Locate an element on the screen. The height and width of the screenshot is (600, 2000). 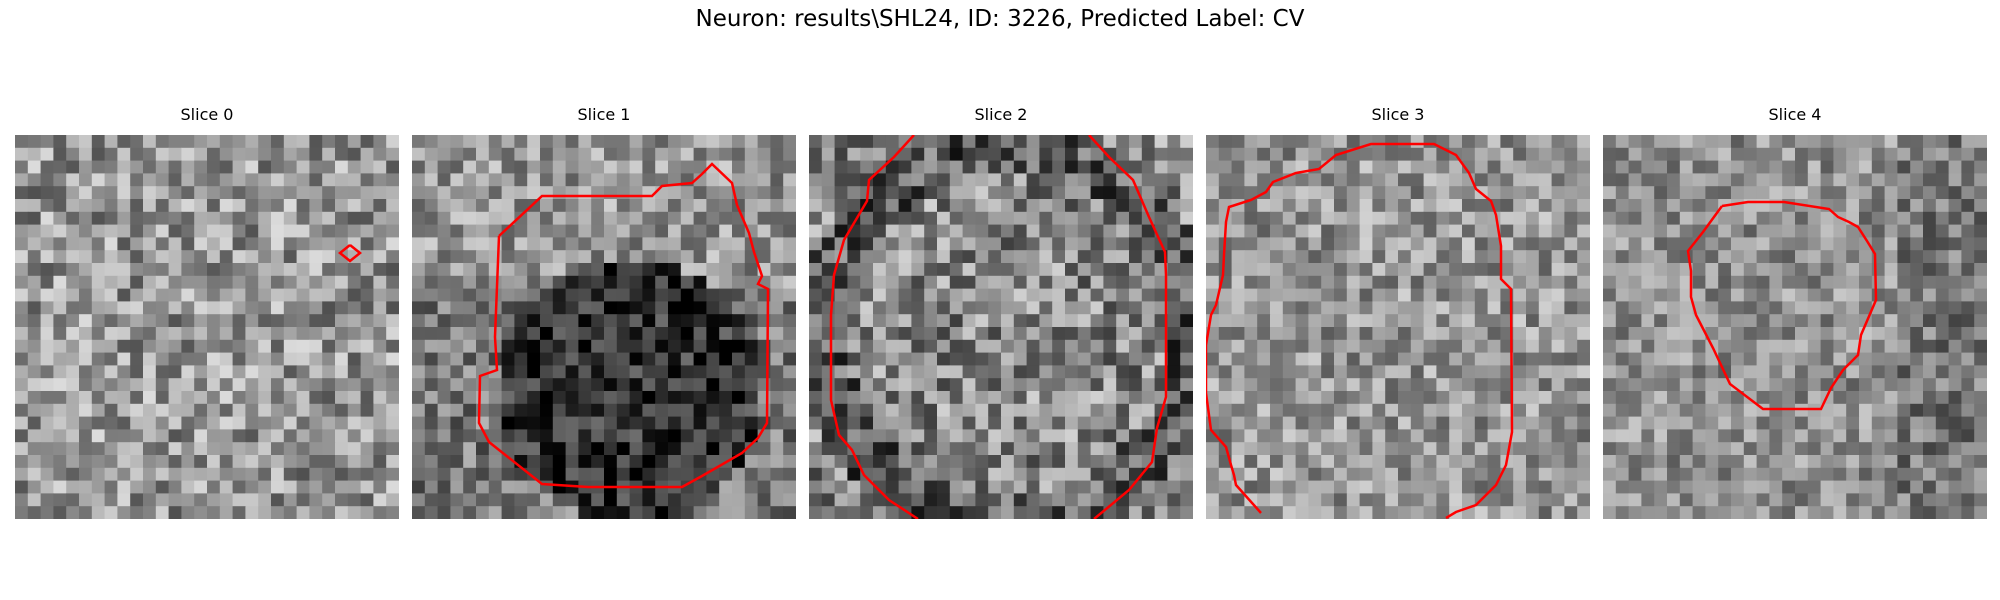
slice-title: Slice 4 is located at coordinates (1795, 114).